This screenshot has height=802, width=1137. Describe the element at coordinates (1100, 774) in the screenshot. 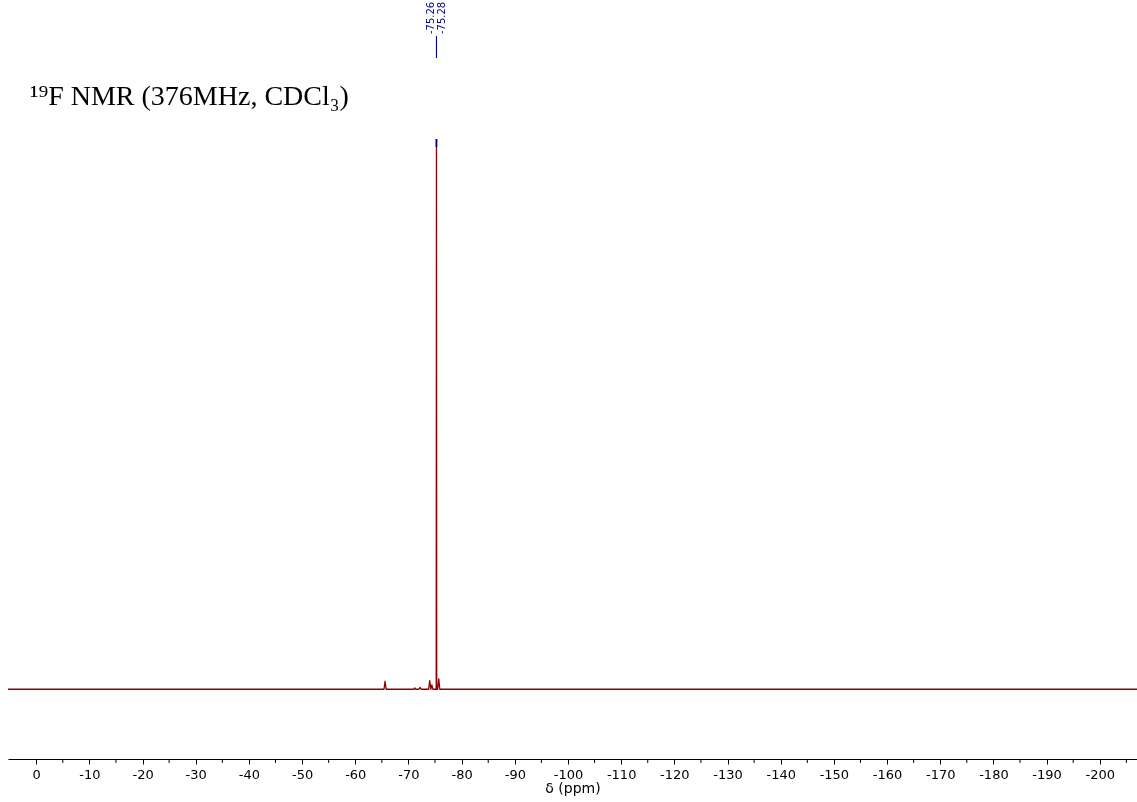

I see `x-tick-label: -200` at that location.